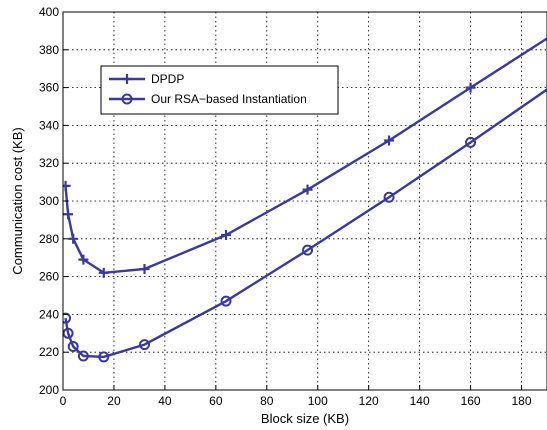 The width and height of the screenshot is (547, 430). I want to click on legend-label-rsa: Our RSA−based Instantiation, so click(229, 99).